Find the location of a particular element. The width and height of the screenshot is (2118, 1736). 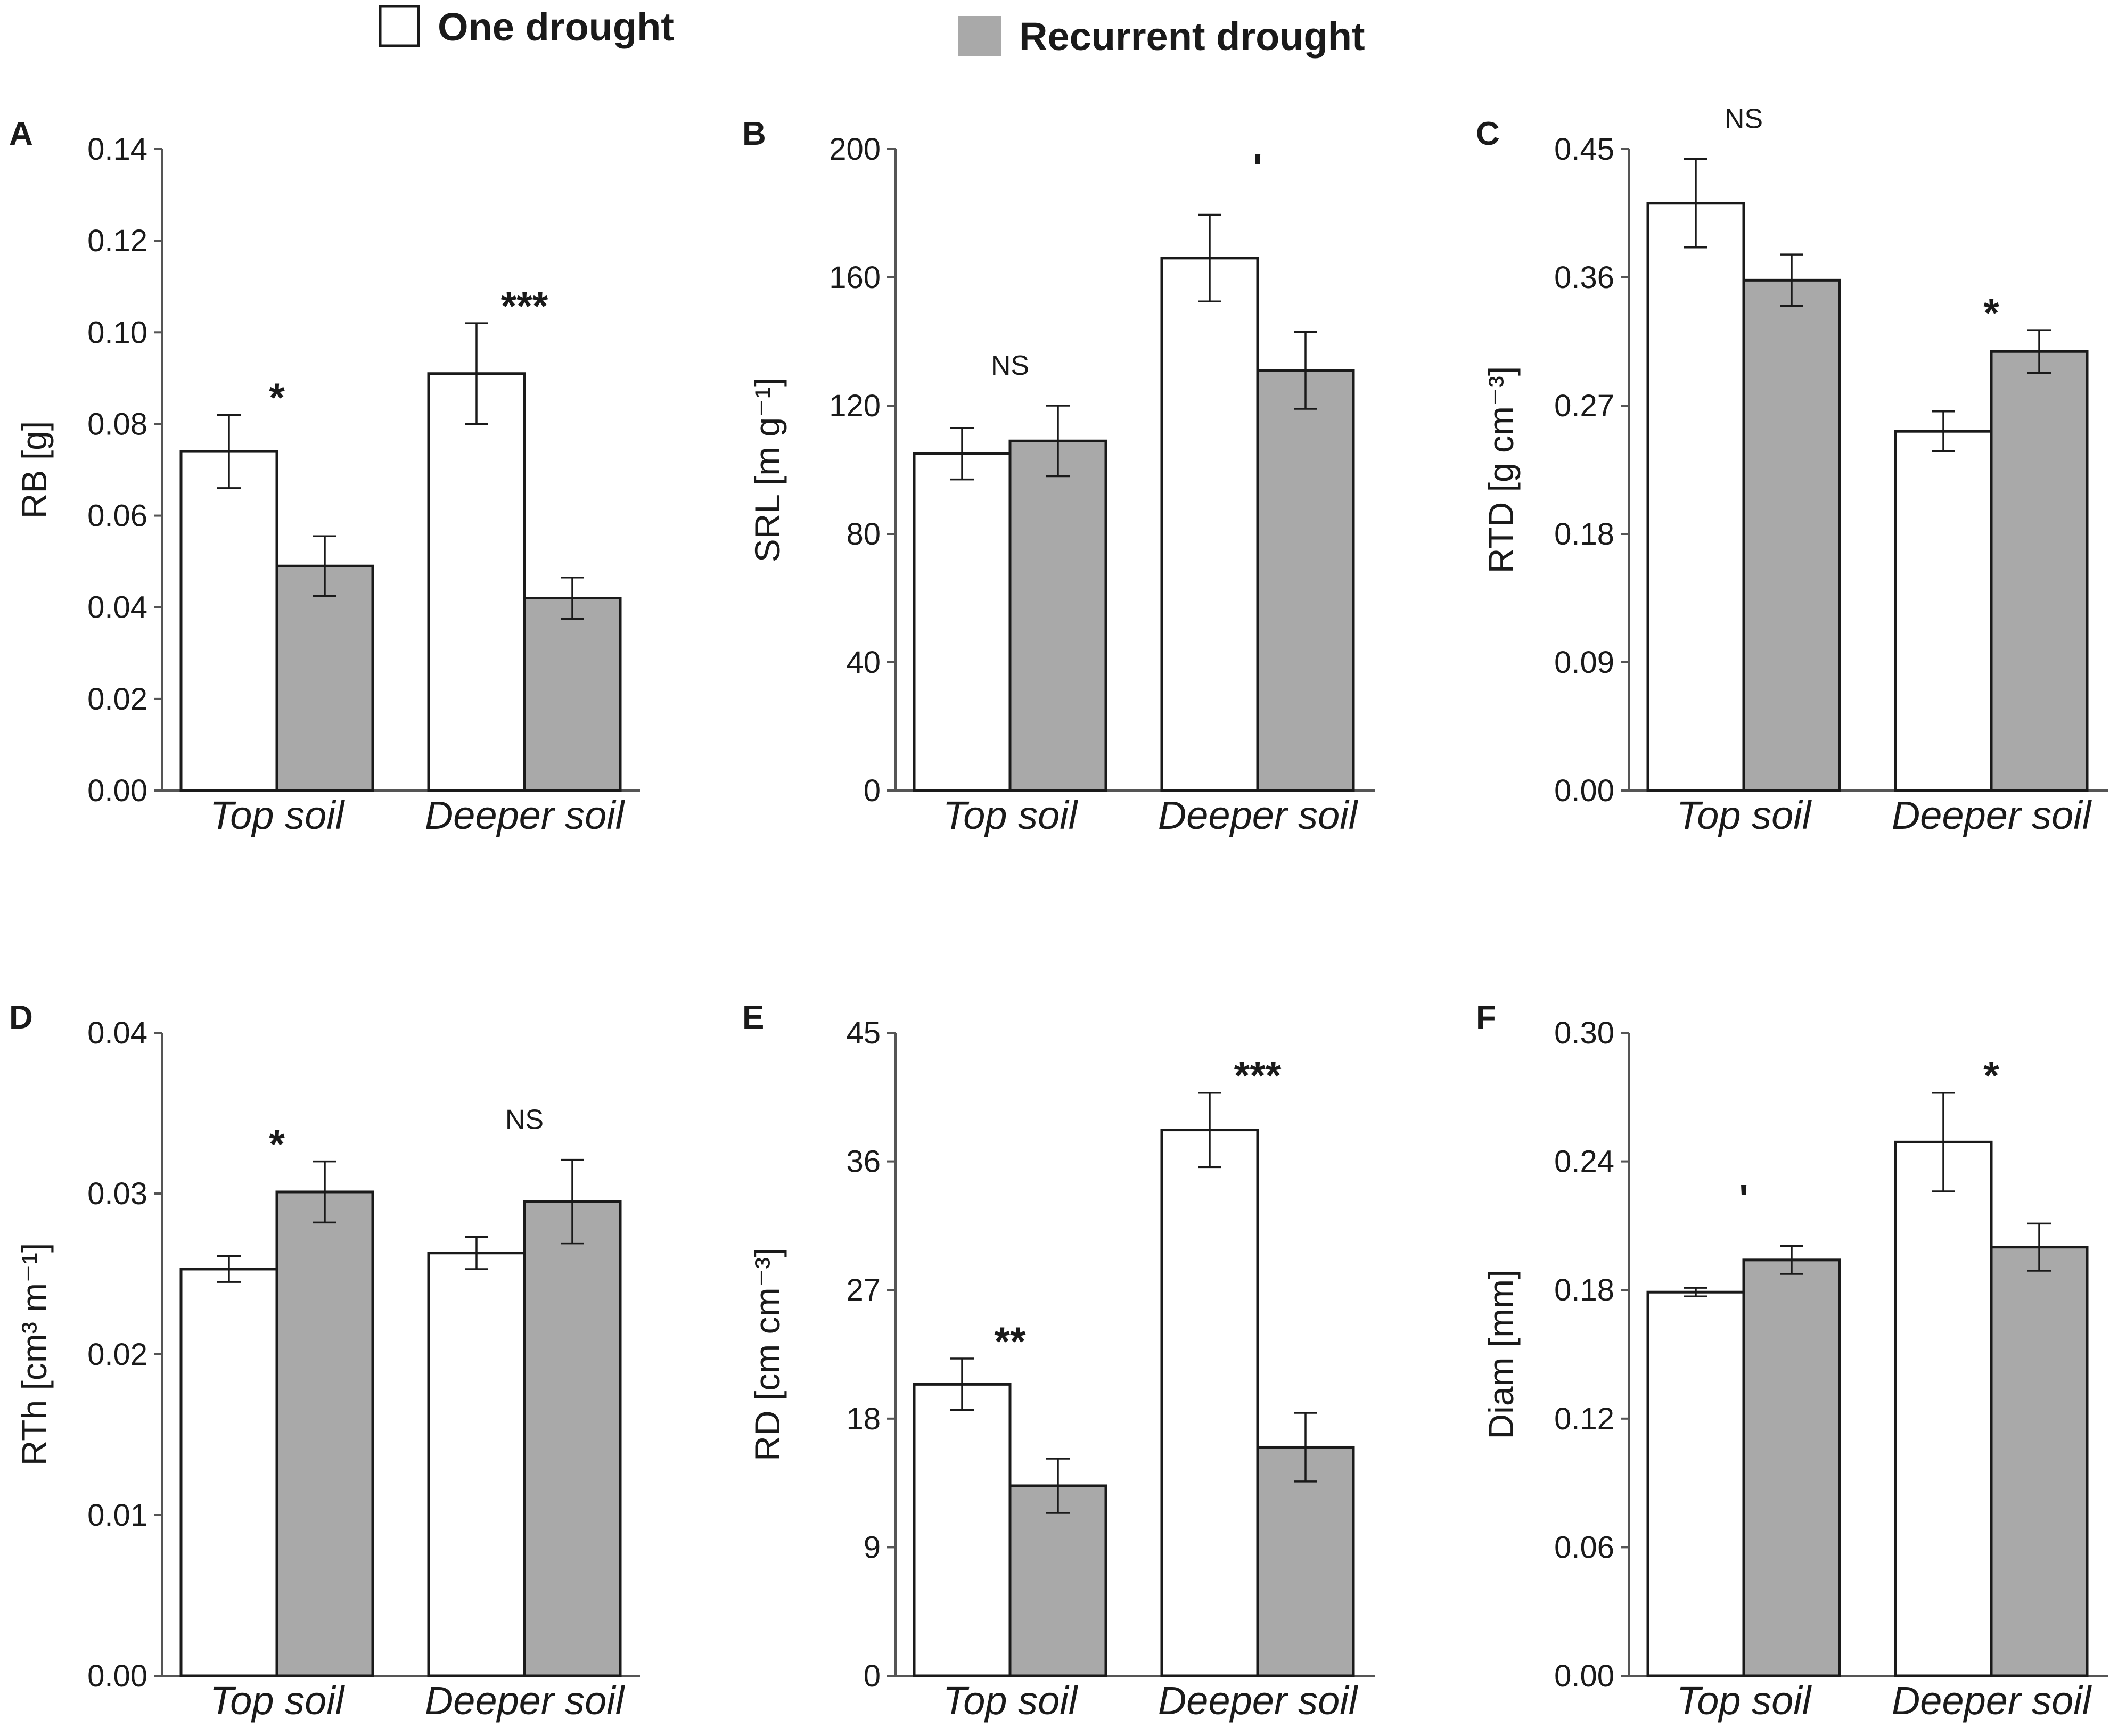

panel-letter: F is located at coordinates (1486, 1017).